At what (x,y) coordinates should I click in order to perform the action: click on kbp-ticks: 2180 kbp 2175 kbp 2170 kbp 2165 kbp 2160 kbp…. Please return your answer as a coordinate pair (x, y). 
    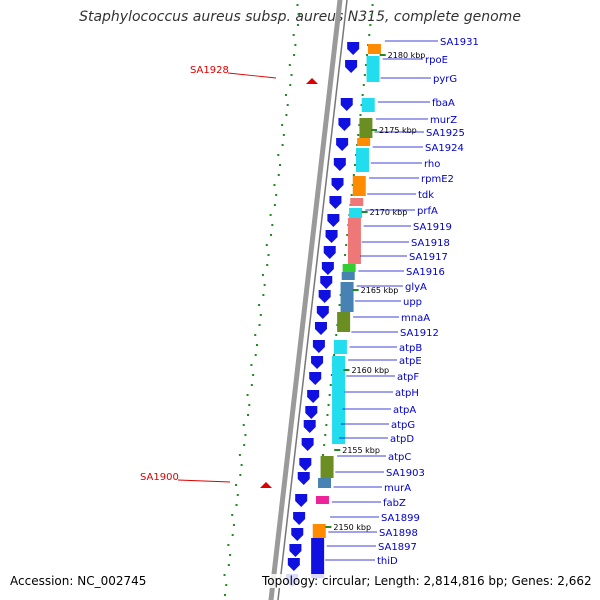
    Looking at the image, I should click on (375, 291).